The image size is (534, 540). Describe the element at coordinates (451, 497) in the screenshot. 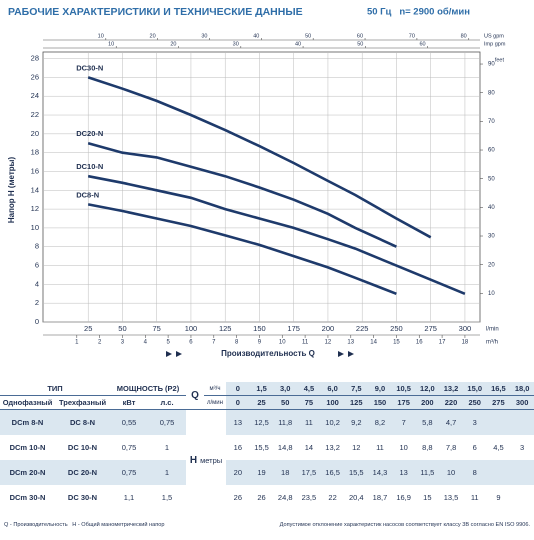

I see `value-cell: 13,5` at that location.